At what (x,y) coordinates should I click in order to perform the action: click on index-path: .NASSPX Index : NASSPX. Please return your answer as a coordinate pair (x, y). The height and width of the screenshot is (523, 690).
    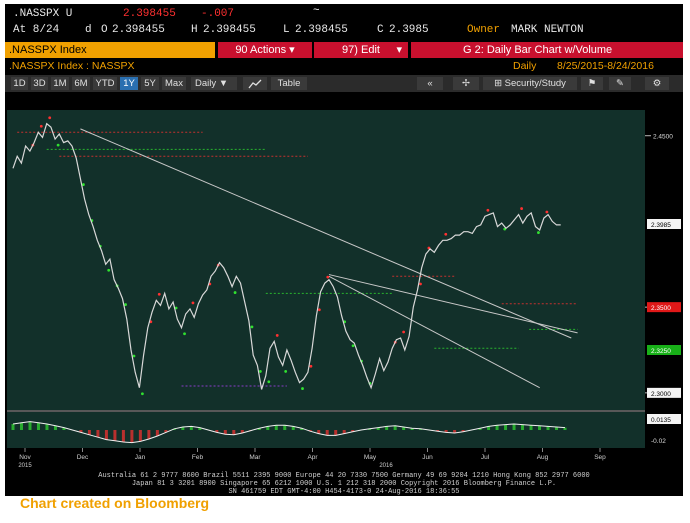
    Looking at the image, I should click on (72, 66).